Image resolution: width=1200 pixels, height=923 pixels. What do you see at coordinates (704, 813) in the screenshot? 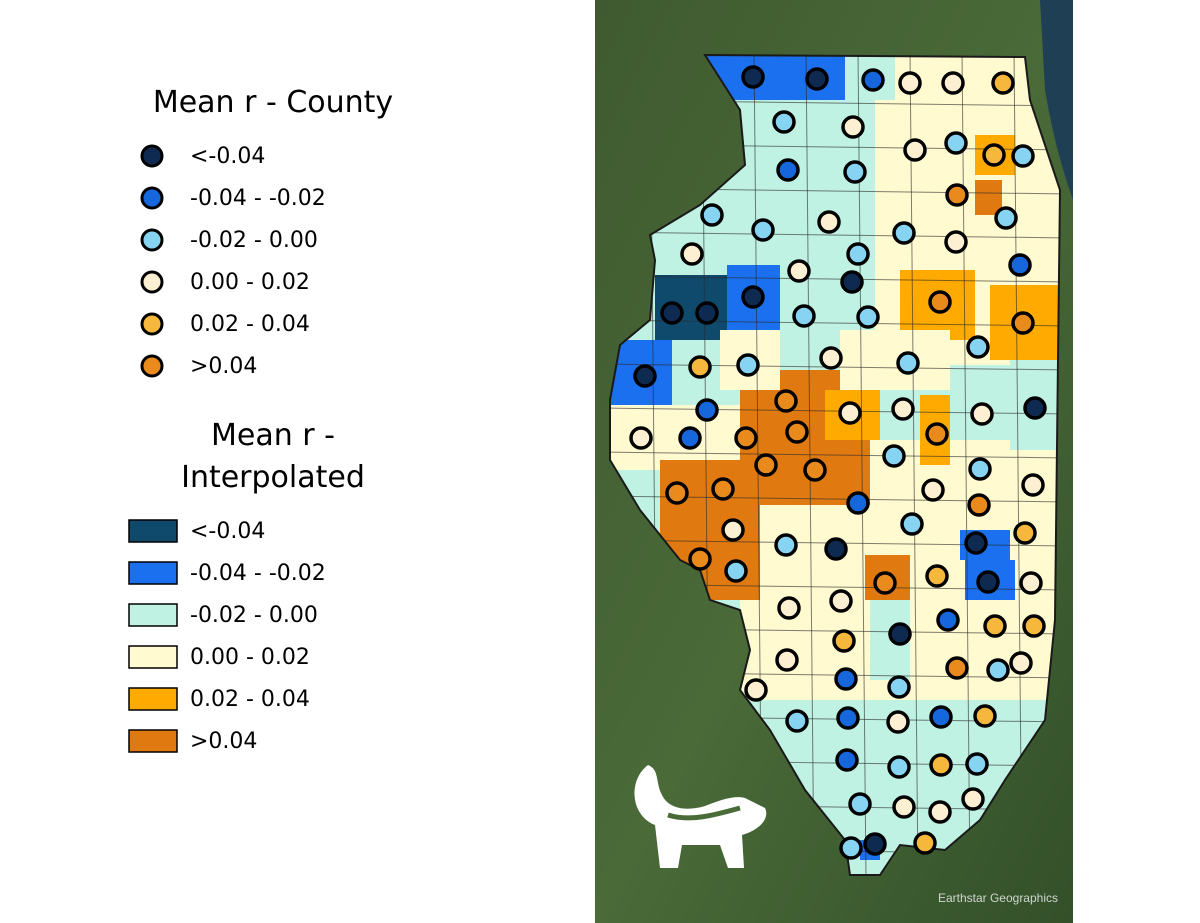
I see `skunk-stripe` at bounding box center [704, 813].